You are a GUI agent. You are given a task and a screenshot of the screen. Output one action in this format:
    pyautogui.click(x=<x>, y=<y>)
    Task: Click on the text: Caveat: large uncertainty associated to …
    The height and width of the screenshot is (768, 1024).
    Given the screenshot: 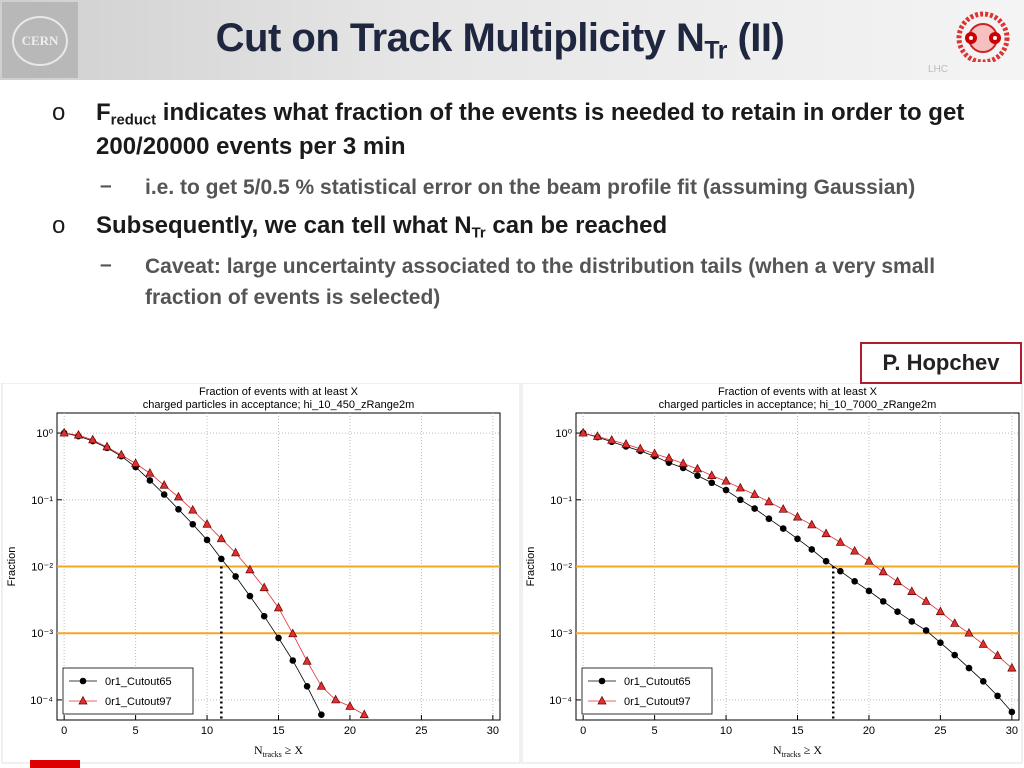 What is the action you would take?
    pyautogui.click(x=540, y=282)
    